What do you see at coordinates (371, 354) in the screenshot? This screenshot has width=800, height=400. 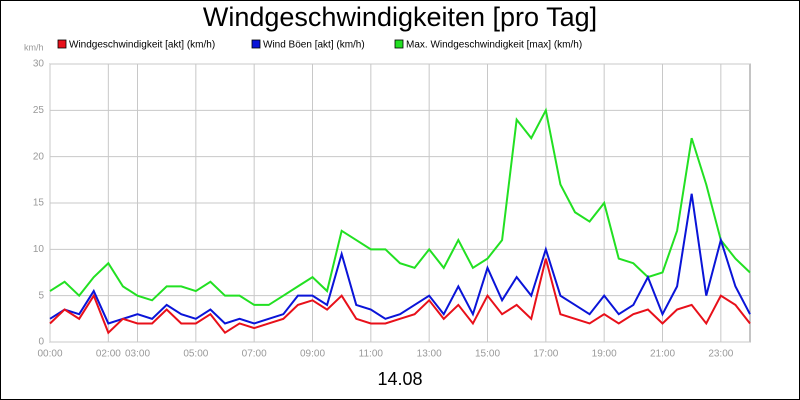 I see `x-tick-label: 11:00` at bounding box center [371, 354].